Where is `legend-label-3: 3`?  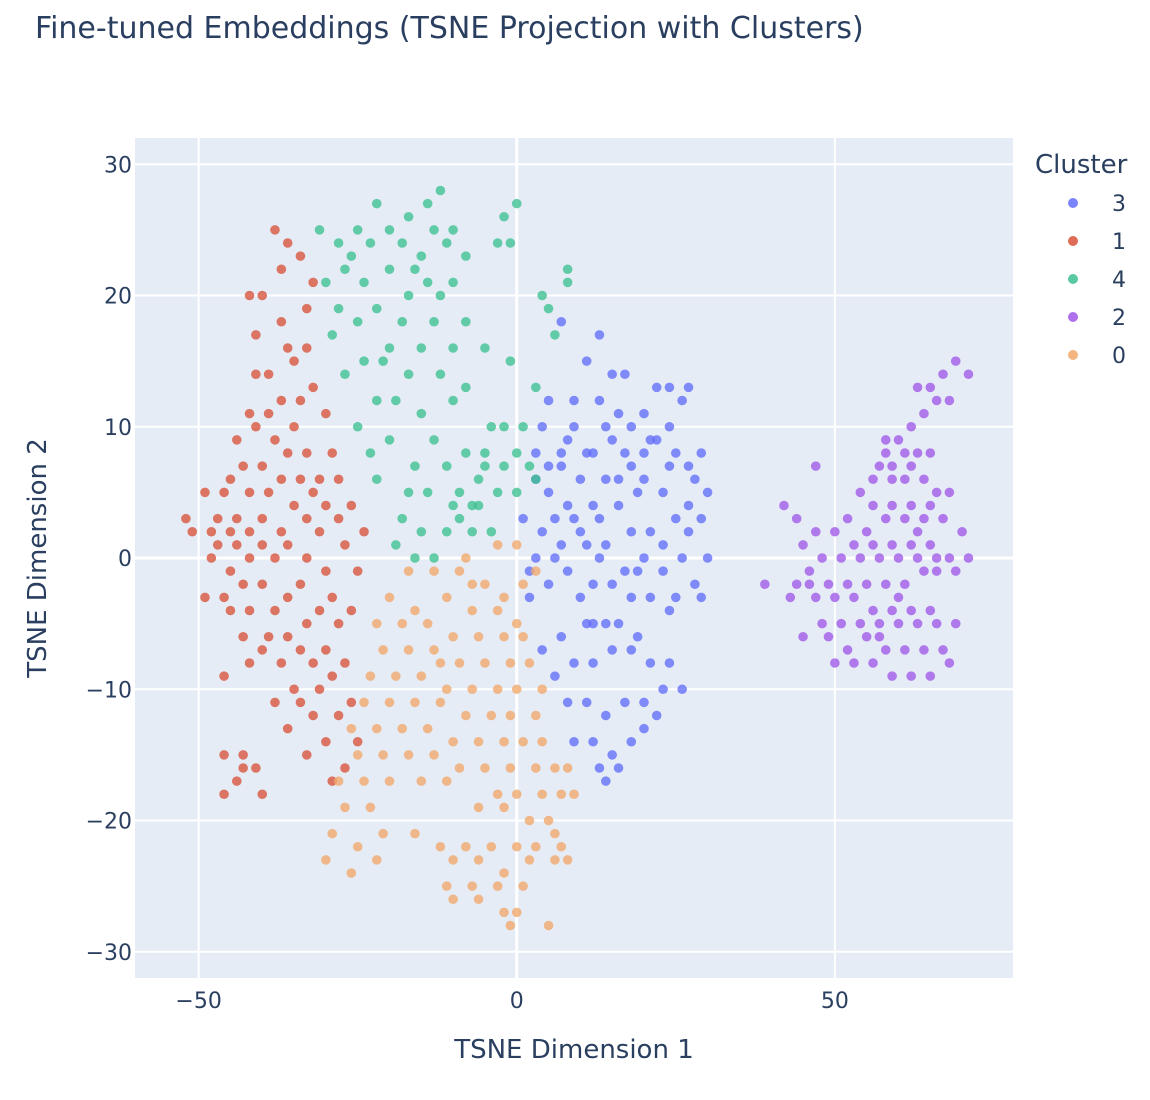
legend-label-3: 3 is located at coordinates (1119, 204).